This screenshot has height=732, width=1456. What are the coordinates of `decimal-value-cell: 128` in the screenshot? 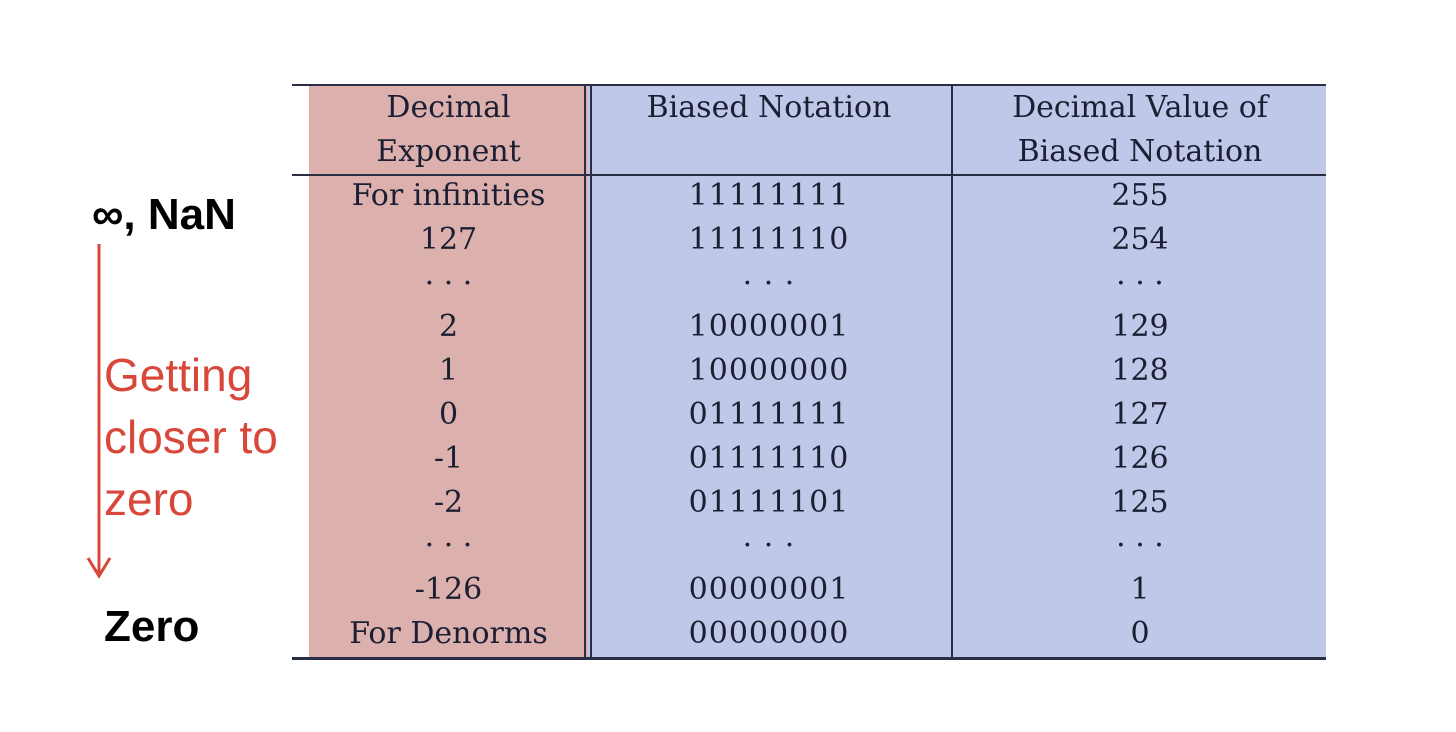 It's located at (1140, 371).